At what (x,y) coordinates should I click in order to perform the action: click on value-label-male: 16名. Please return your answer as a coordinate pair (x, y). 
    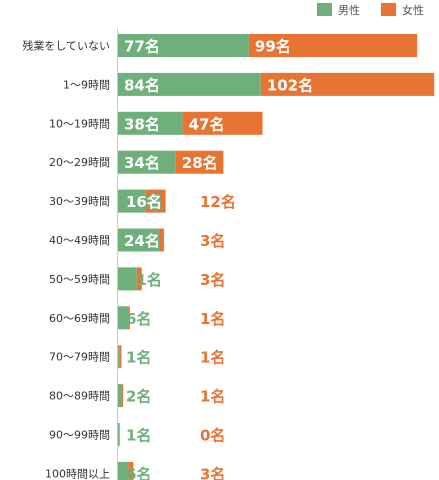
    Looking at the image, I should click on (144, 202).